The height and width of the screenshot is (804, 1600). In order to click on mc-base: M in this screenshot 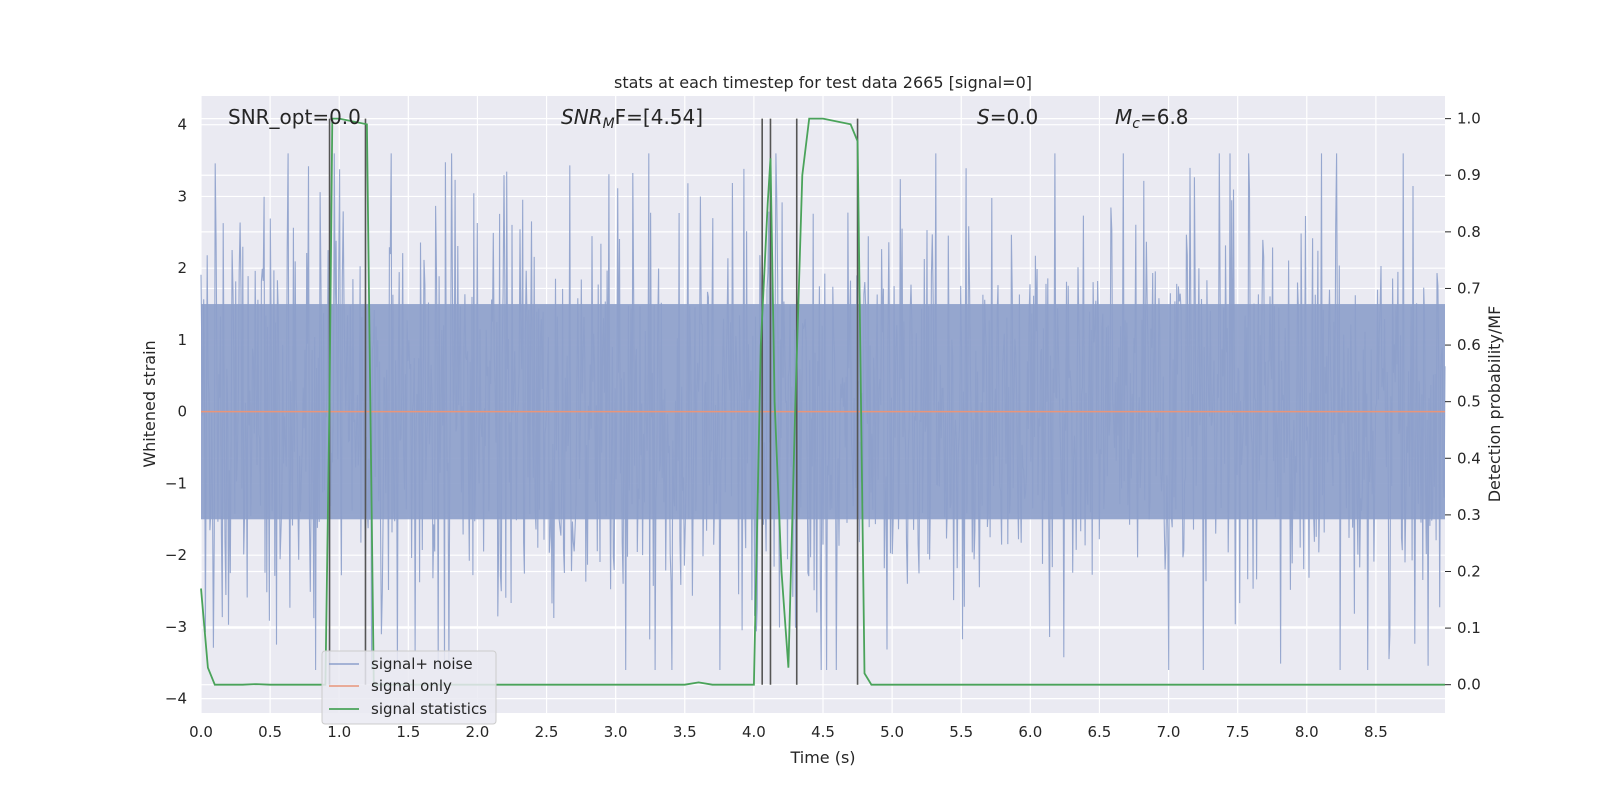, I will do `click(1123, 117)`.